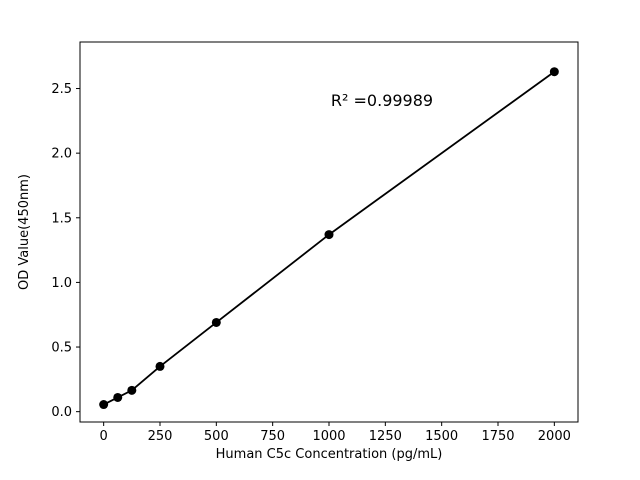  I want to click on r-squared-annotation: R² =0.99989, so click(382, 100).